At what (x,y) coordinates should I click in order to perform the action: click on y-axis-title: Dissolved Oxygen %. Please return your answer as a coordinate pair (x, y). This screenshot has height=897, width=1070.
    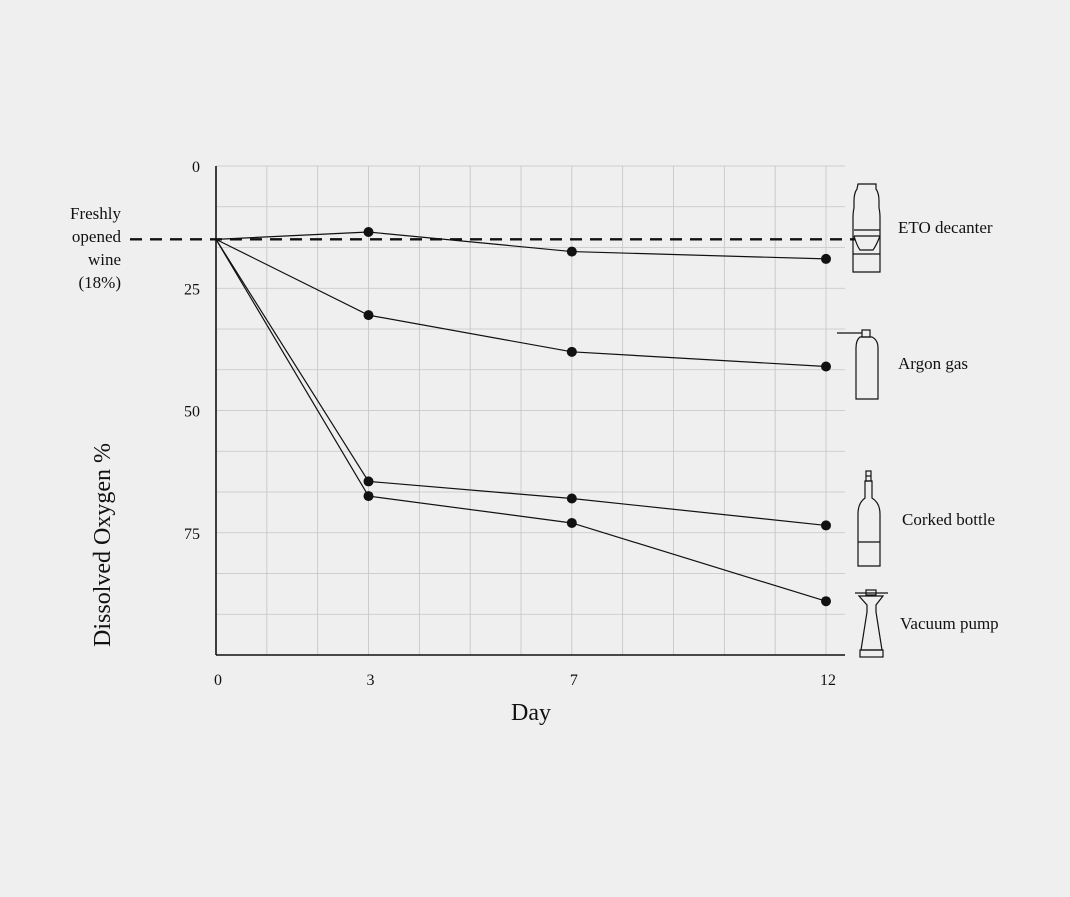
    Looking at the image, I should click on (103, 545).